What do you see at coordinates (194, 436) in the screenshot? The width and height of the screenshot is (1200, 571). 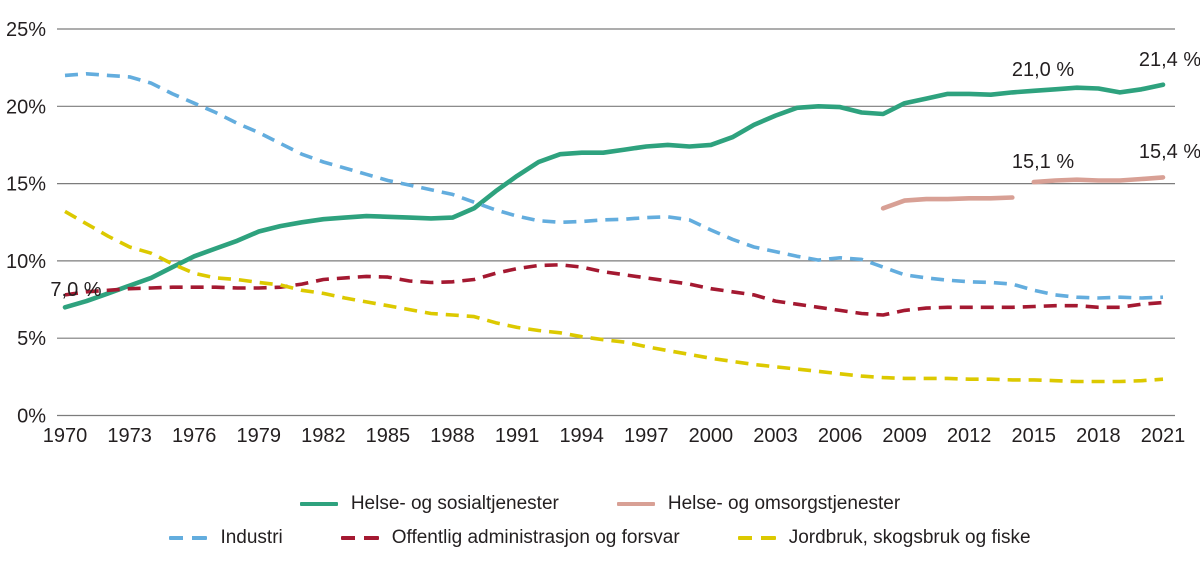 I see `x-axis-label: 1976` at bounding box center [194, 436].